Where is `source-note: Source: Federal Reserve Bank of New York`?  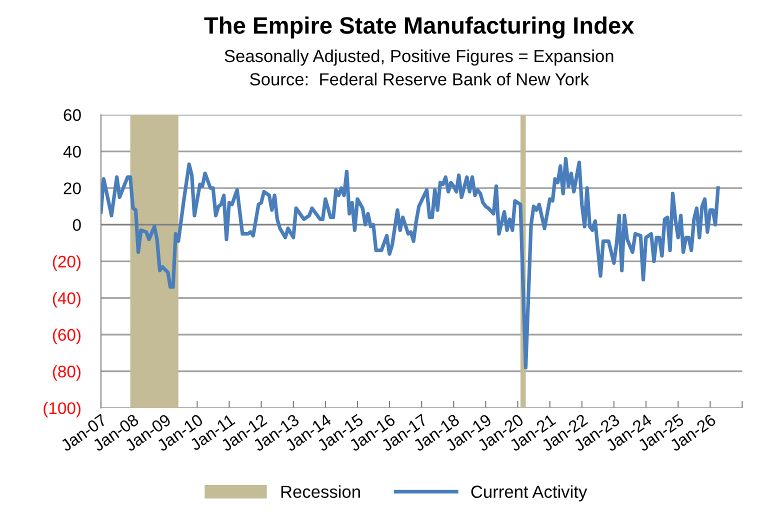 source-note: Source: Federal Reserve Bank of New York is located at coordinates (419, 79).